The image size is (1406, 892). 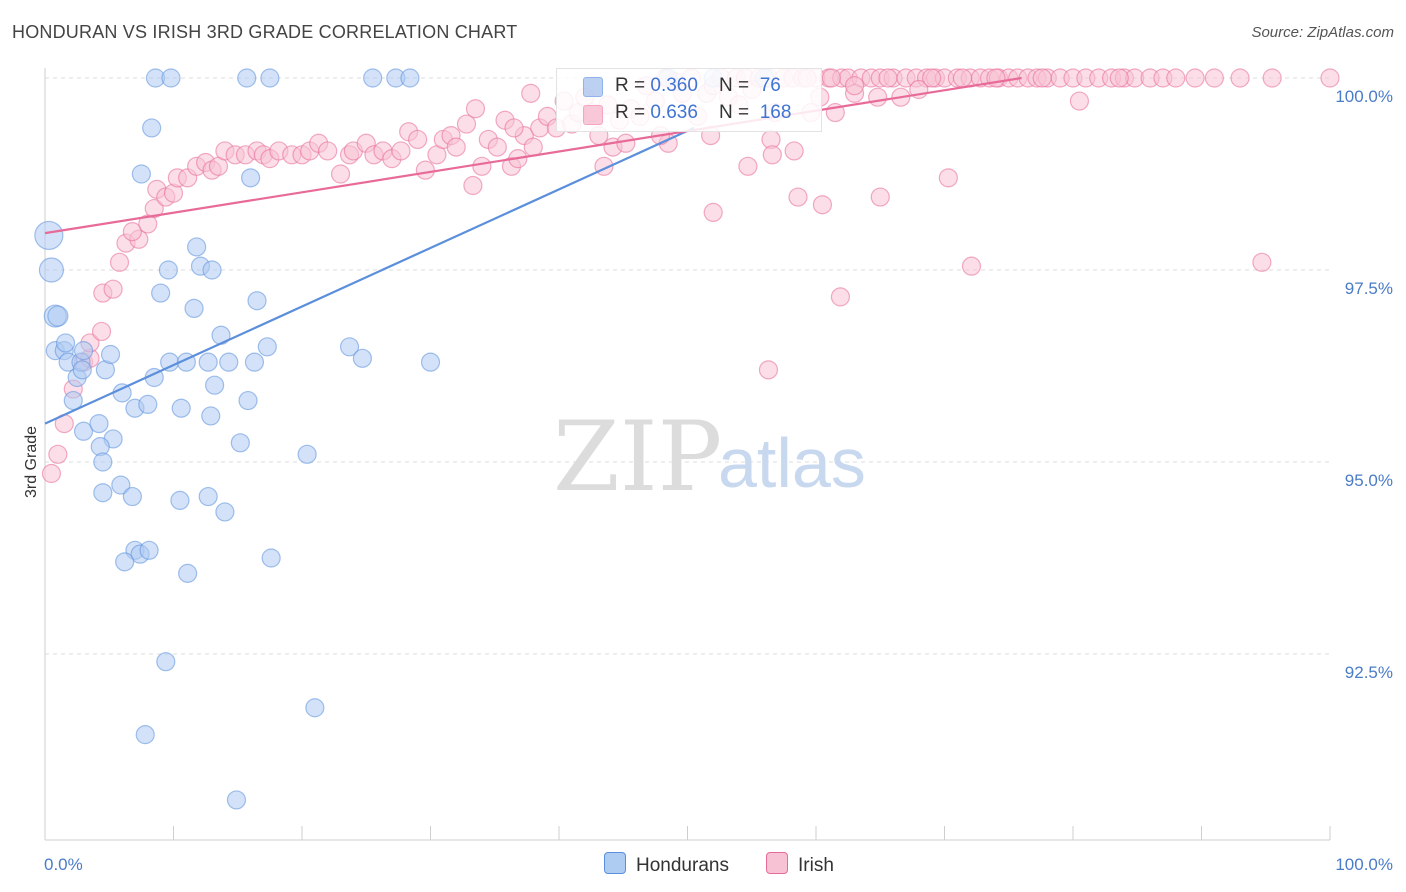 I want to click on y-tick-label-0: 92.5%, so click(x=1369, y=672).